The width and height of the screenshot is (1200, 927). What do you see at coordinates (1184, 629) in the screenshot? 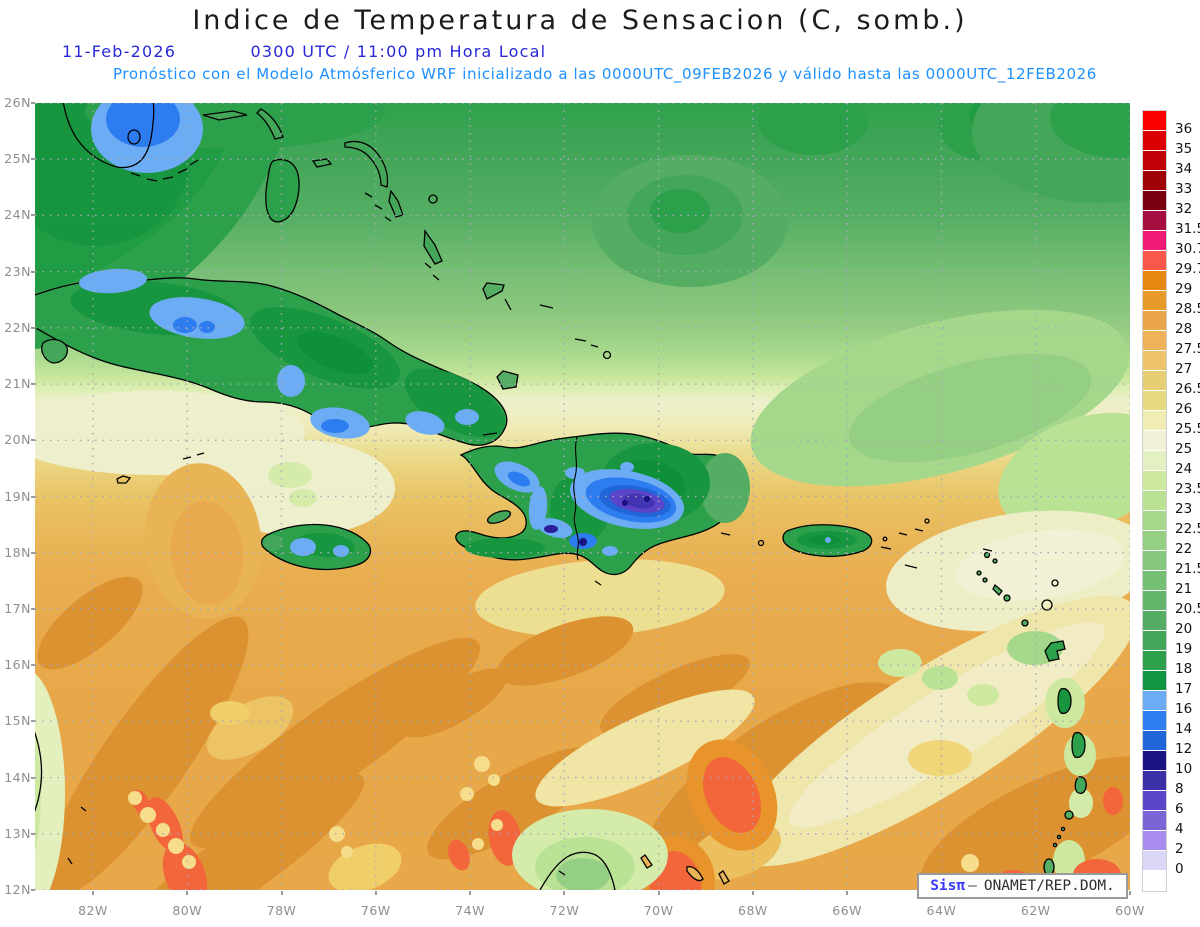
I see `colorbar-tick-label: 20` at bounding box center [1184, 629].